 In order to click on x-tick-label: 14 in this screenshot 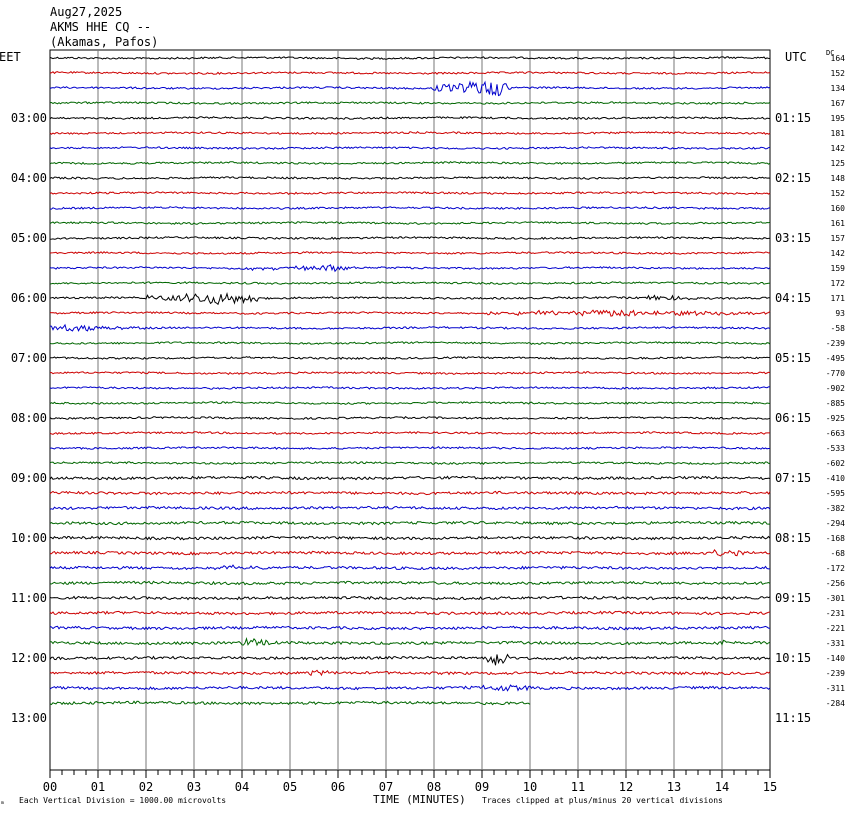, I will do `click(722, 787)`.